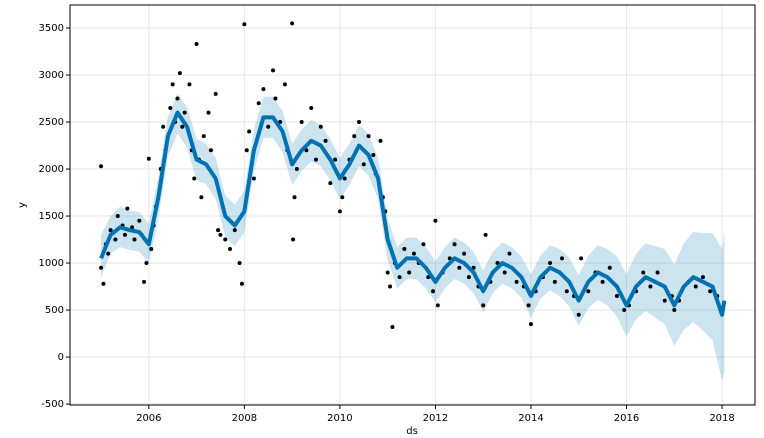 This screenshot has width=764, height=438. I want to click on y-tick-label: 0, so click(61, 357).